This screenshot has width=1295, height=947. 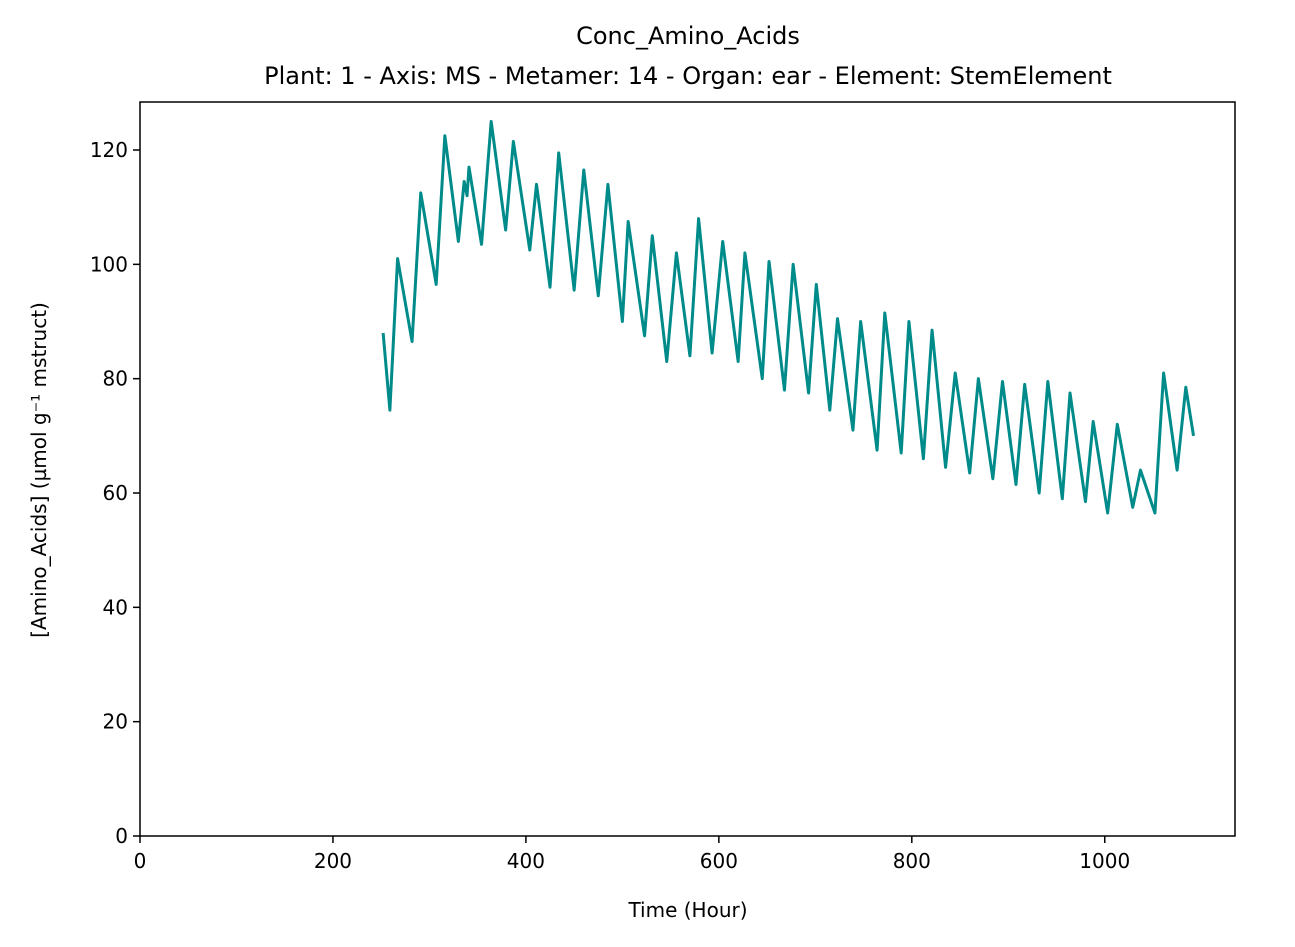 What do you see at coordinates (1104, 861) in the screenshot?
I see `x-tick-label: 1000` at bounding box center [1104, 861].